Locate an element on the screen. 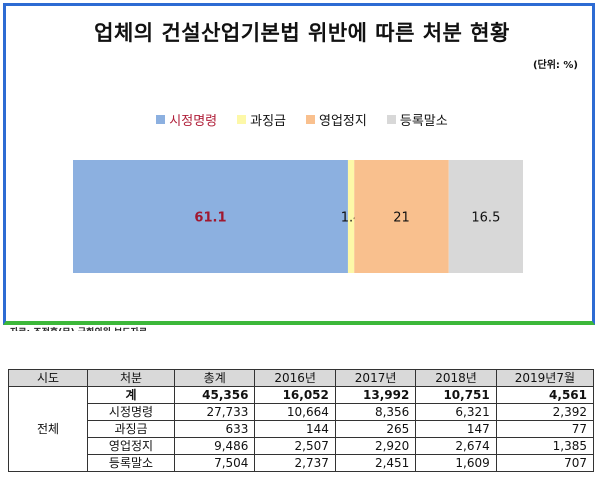  bar-segment-시정명령 is located at coordinates (210, 216).